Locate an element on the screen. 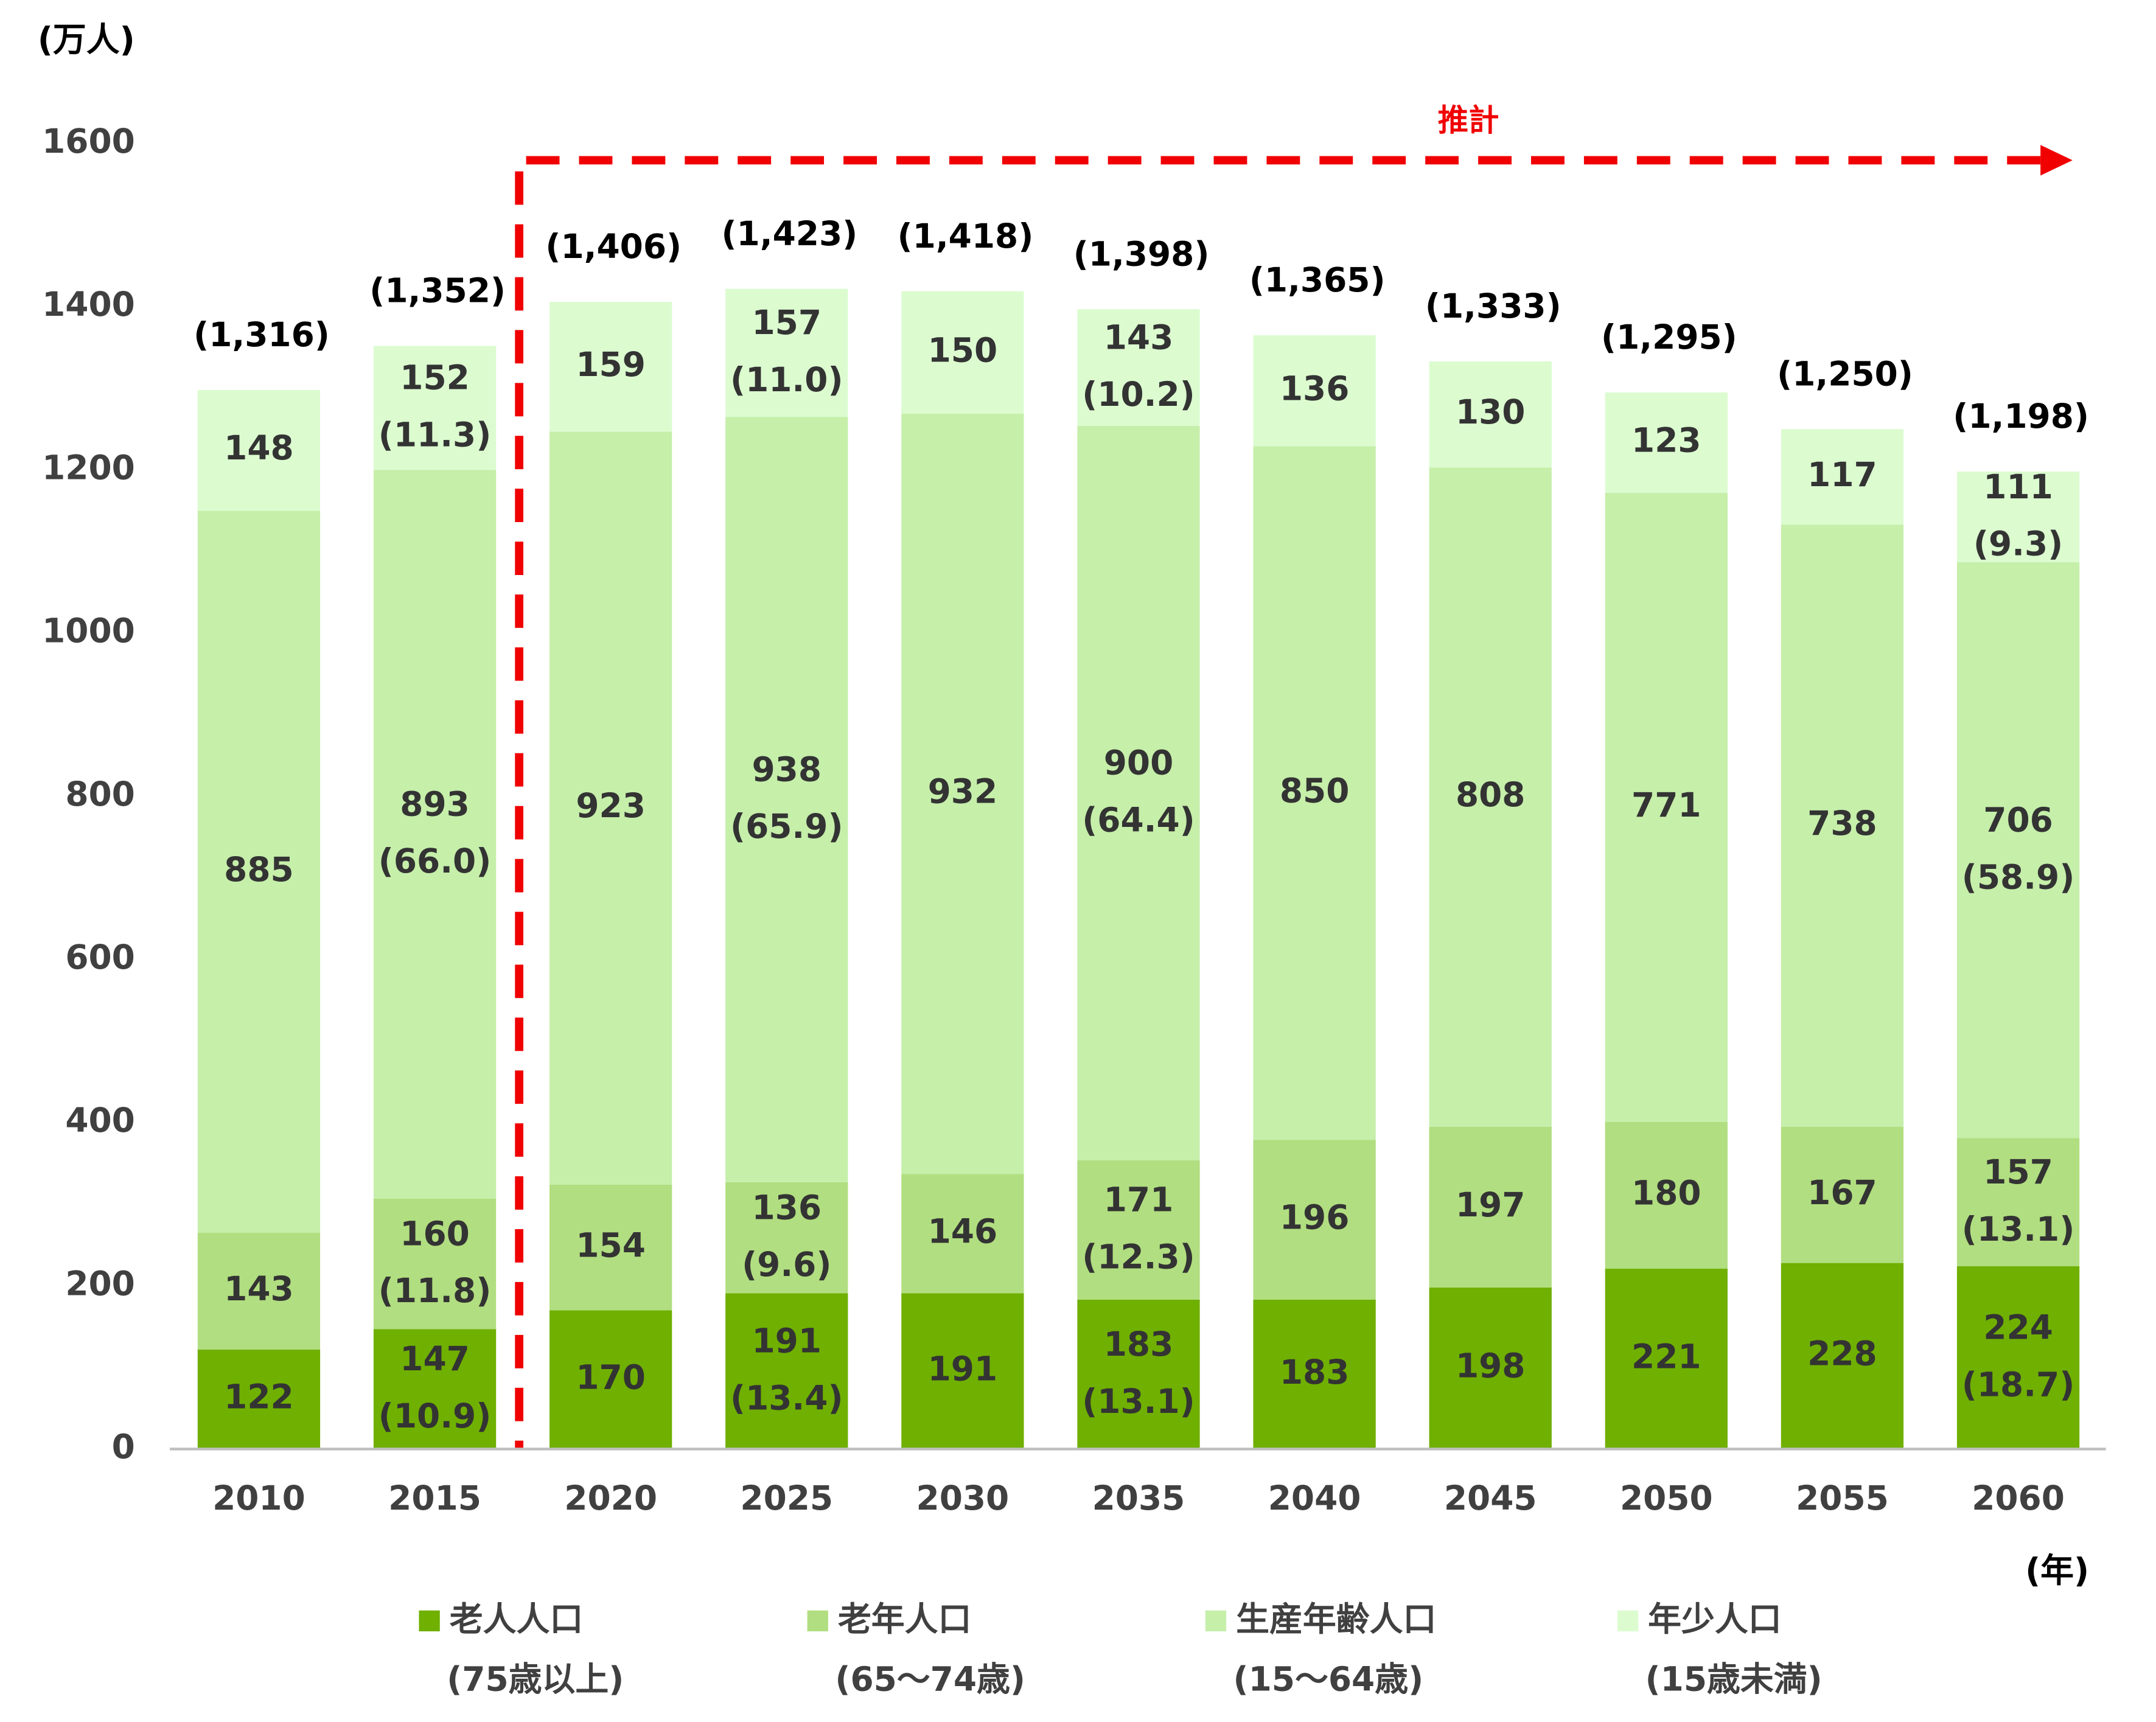 The image size is (2156, 1722). x-tick-label: 2015 is located at coordinates (435, 1498).